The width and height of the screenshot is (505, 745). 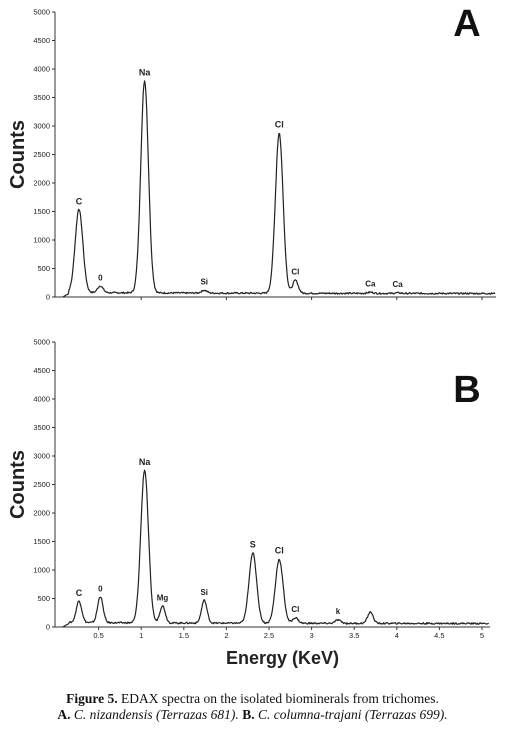 What do you see at coordinates (482, 635) in the screenshot?
I see `x-tick-label: 5` at bounding box center [482, 635].